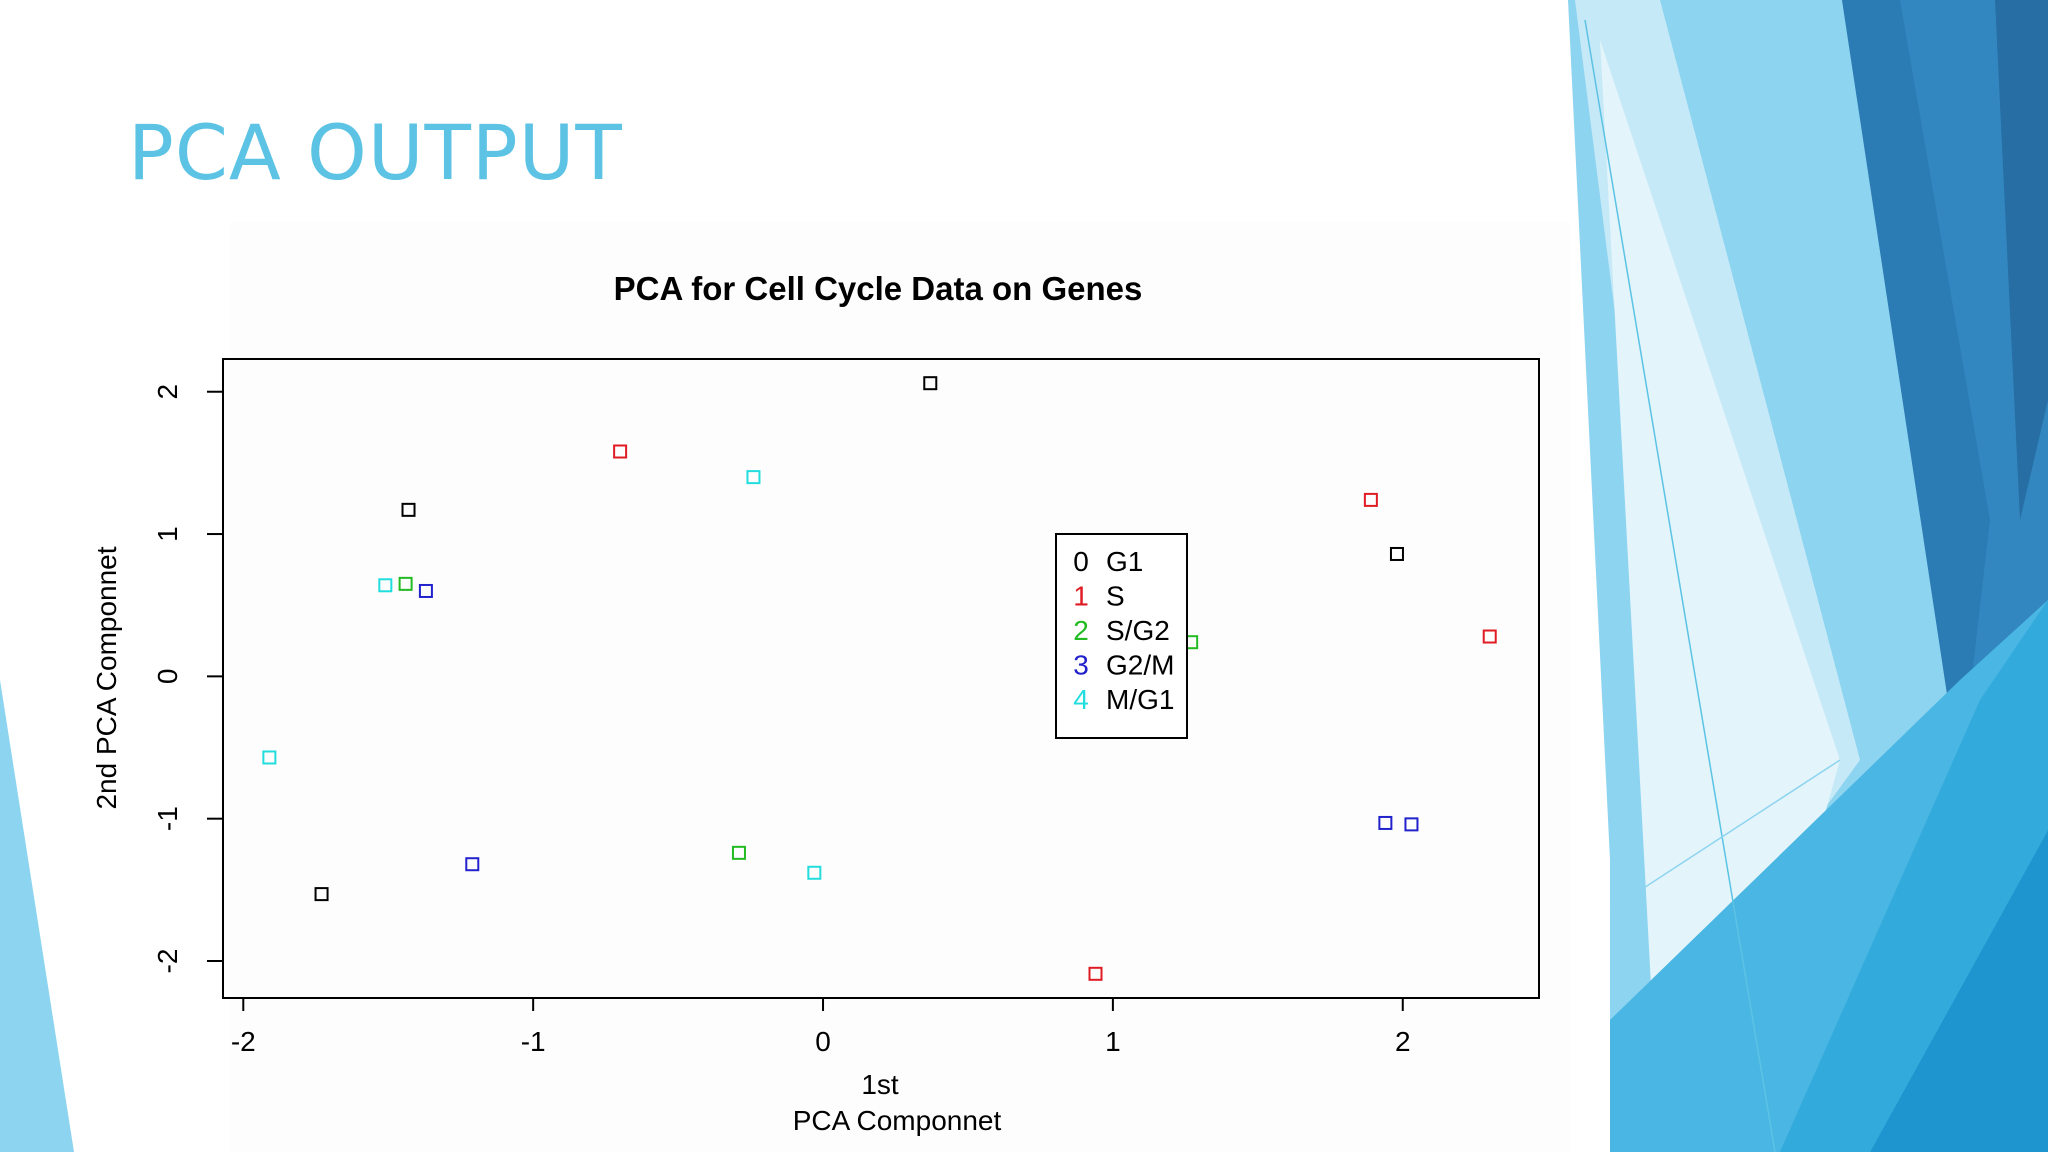 The image size is (2048, 1152). Describe the element at coordinates (1081, 561) in the screenshot. I see `legend-code-0: 0` at that location.